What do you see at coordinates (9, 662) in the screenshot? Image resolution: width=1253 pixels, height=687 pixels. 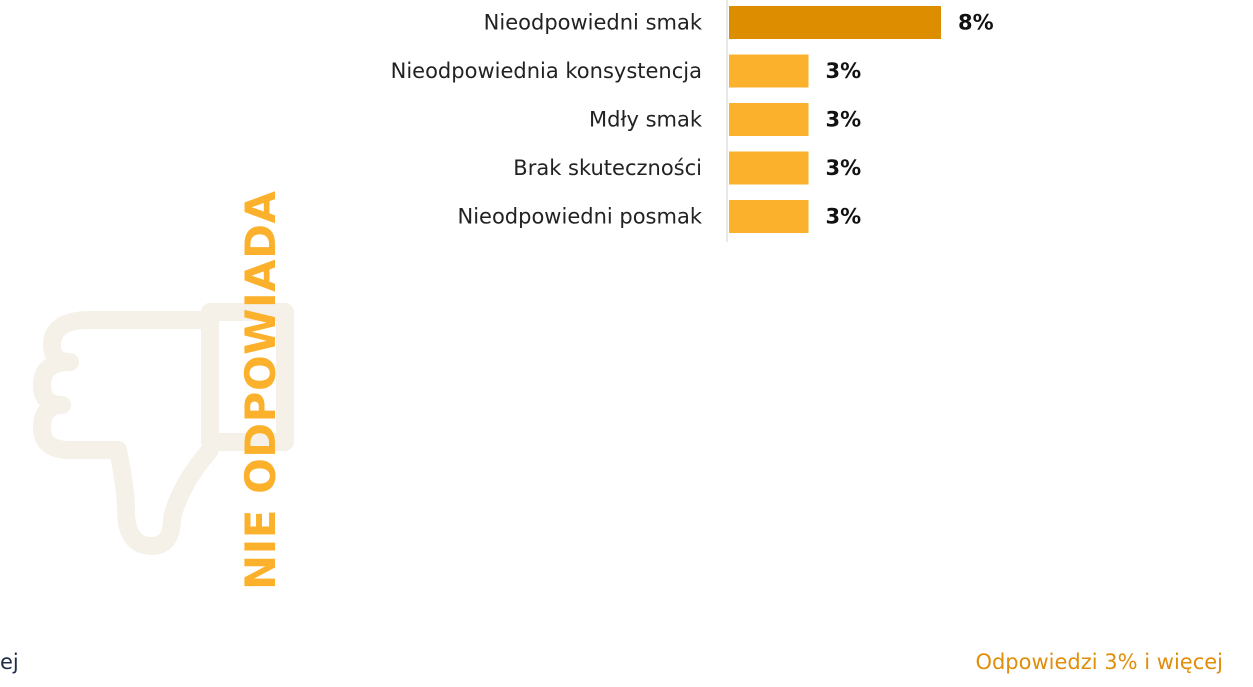 I see `footnote-left: ej` at bounding box center [9, 662].